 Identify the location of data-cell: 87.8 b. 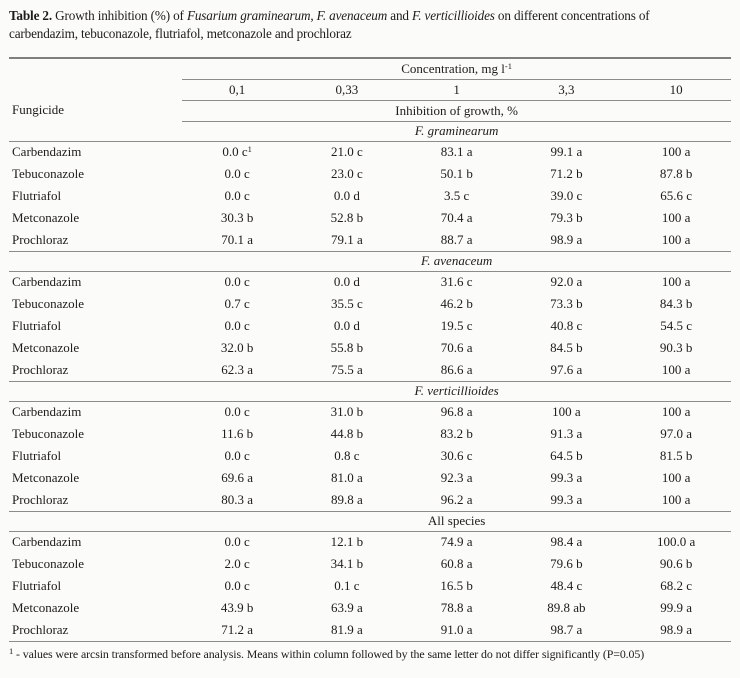
(676, 173).